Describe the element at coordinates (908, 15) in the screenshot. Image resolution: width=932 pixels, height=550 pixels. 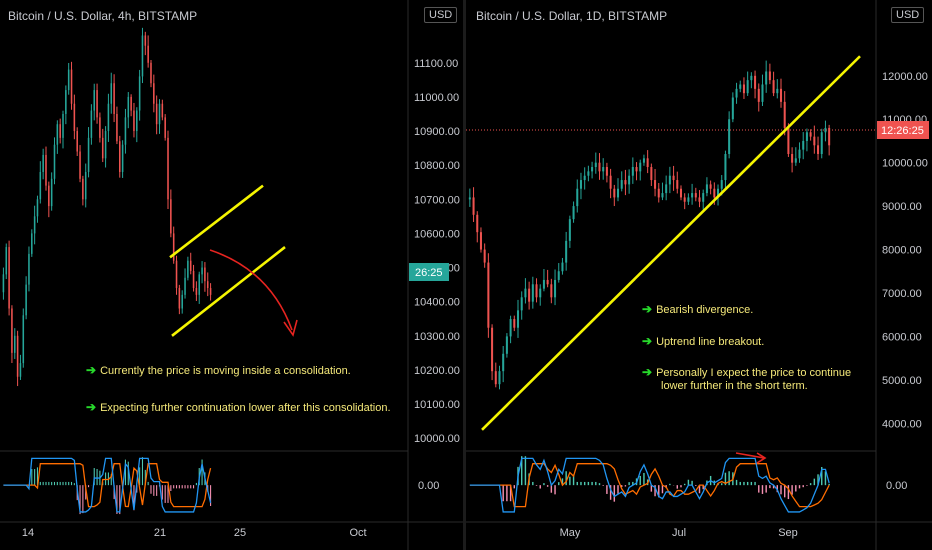
I see `right-currency-button: USD` at that location.